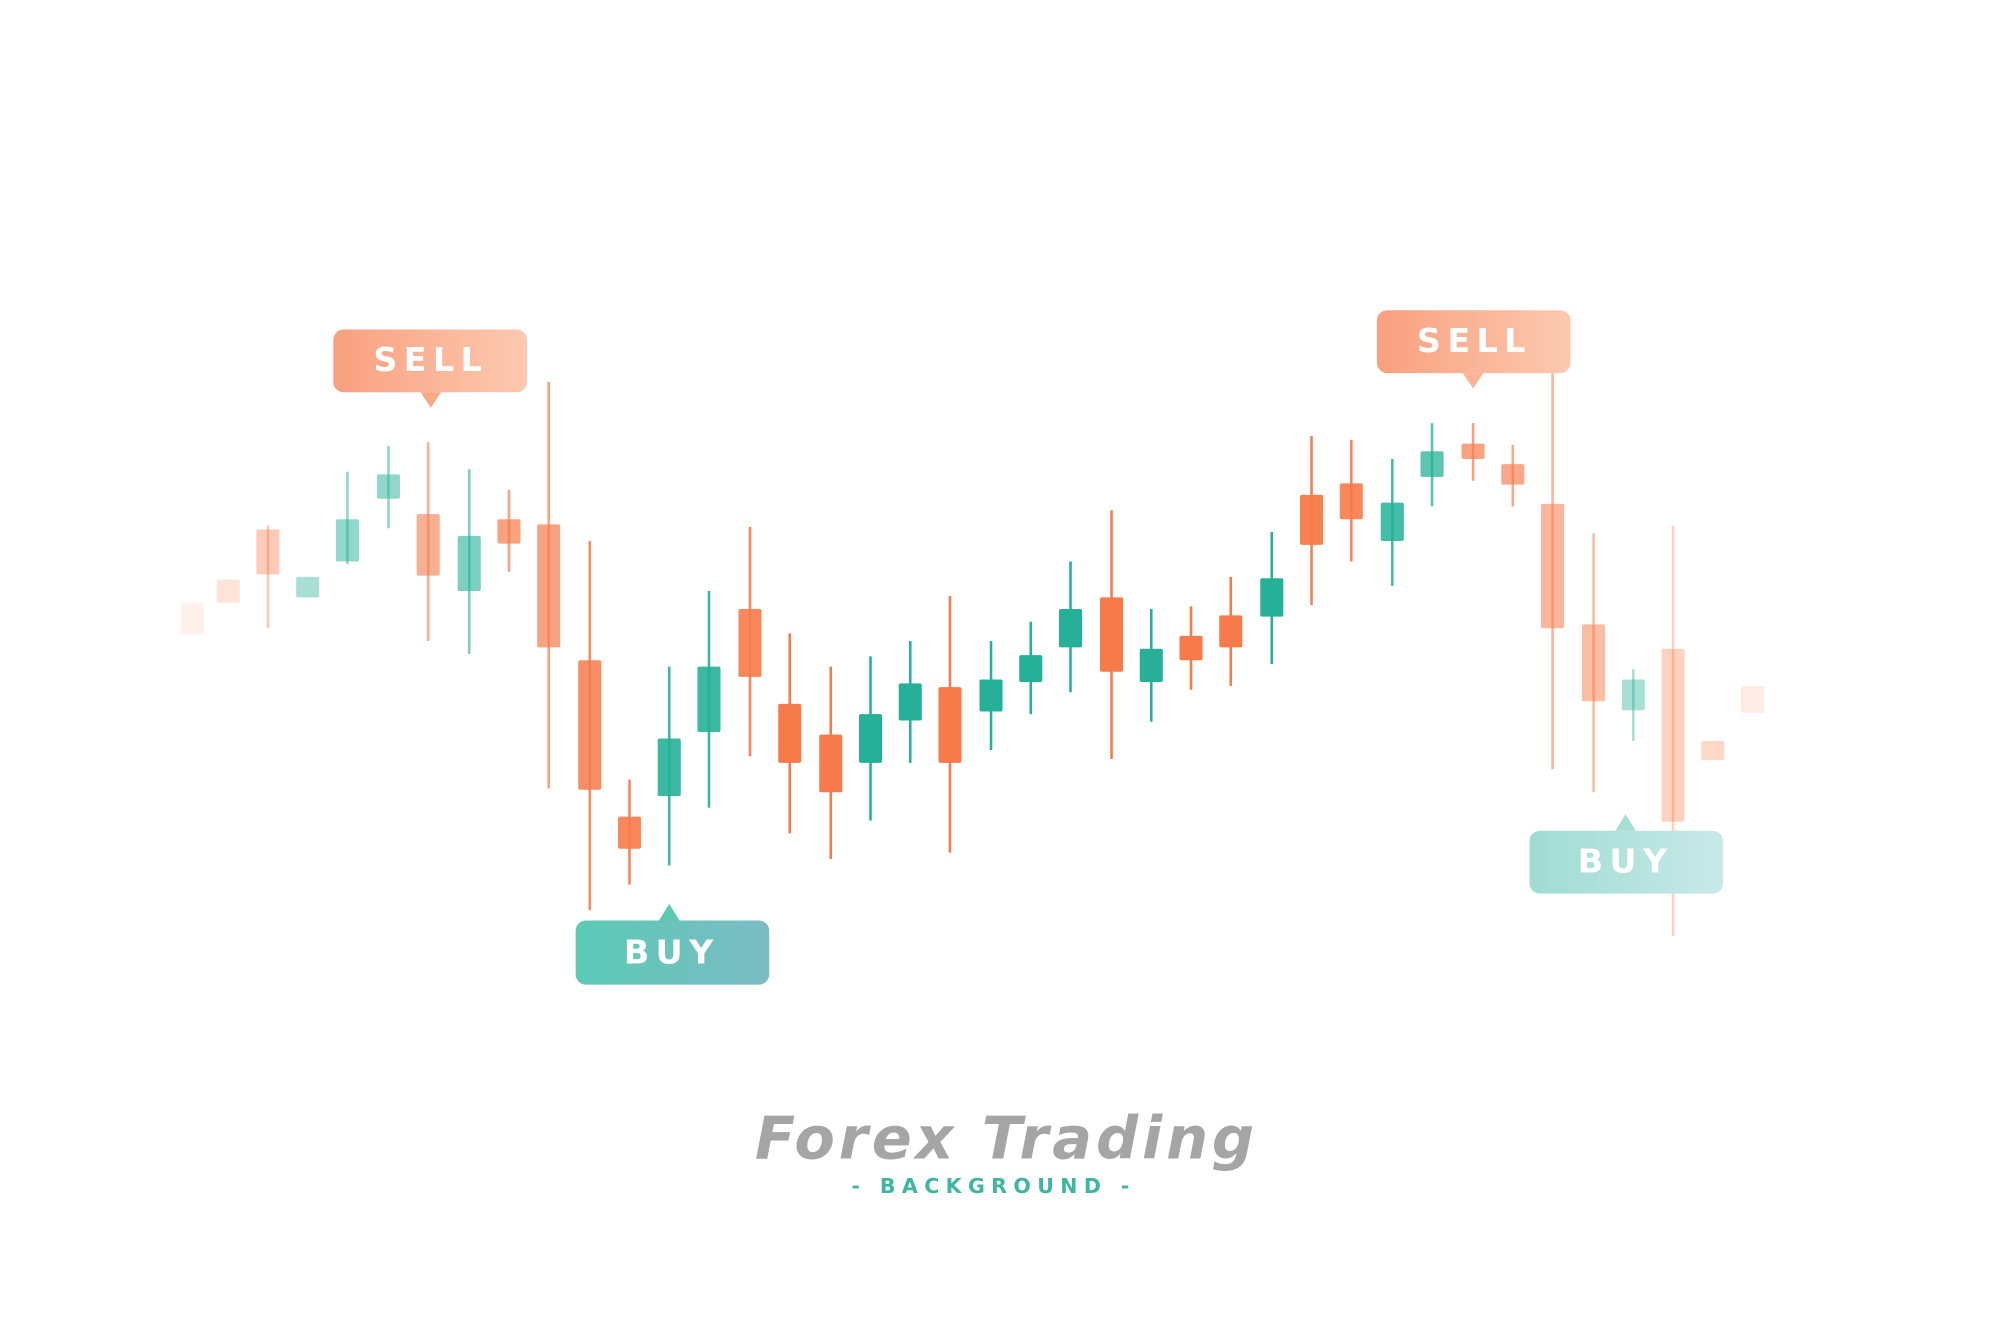  What do you see at coordinates (1006, 1137) in the screenshot?
I see `title: Forex Trading` at bounding box center [1006, 1137].